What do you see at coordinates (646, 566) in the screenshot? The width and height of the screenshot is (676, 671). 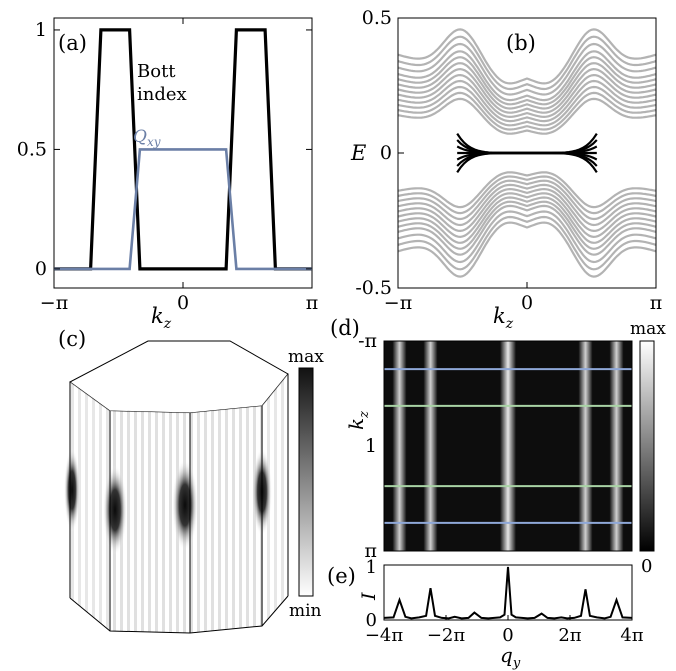 I see `panel-d-colorbar-zero: 0` at bounding box center [646, 566].